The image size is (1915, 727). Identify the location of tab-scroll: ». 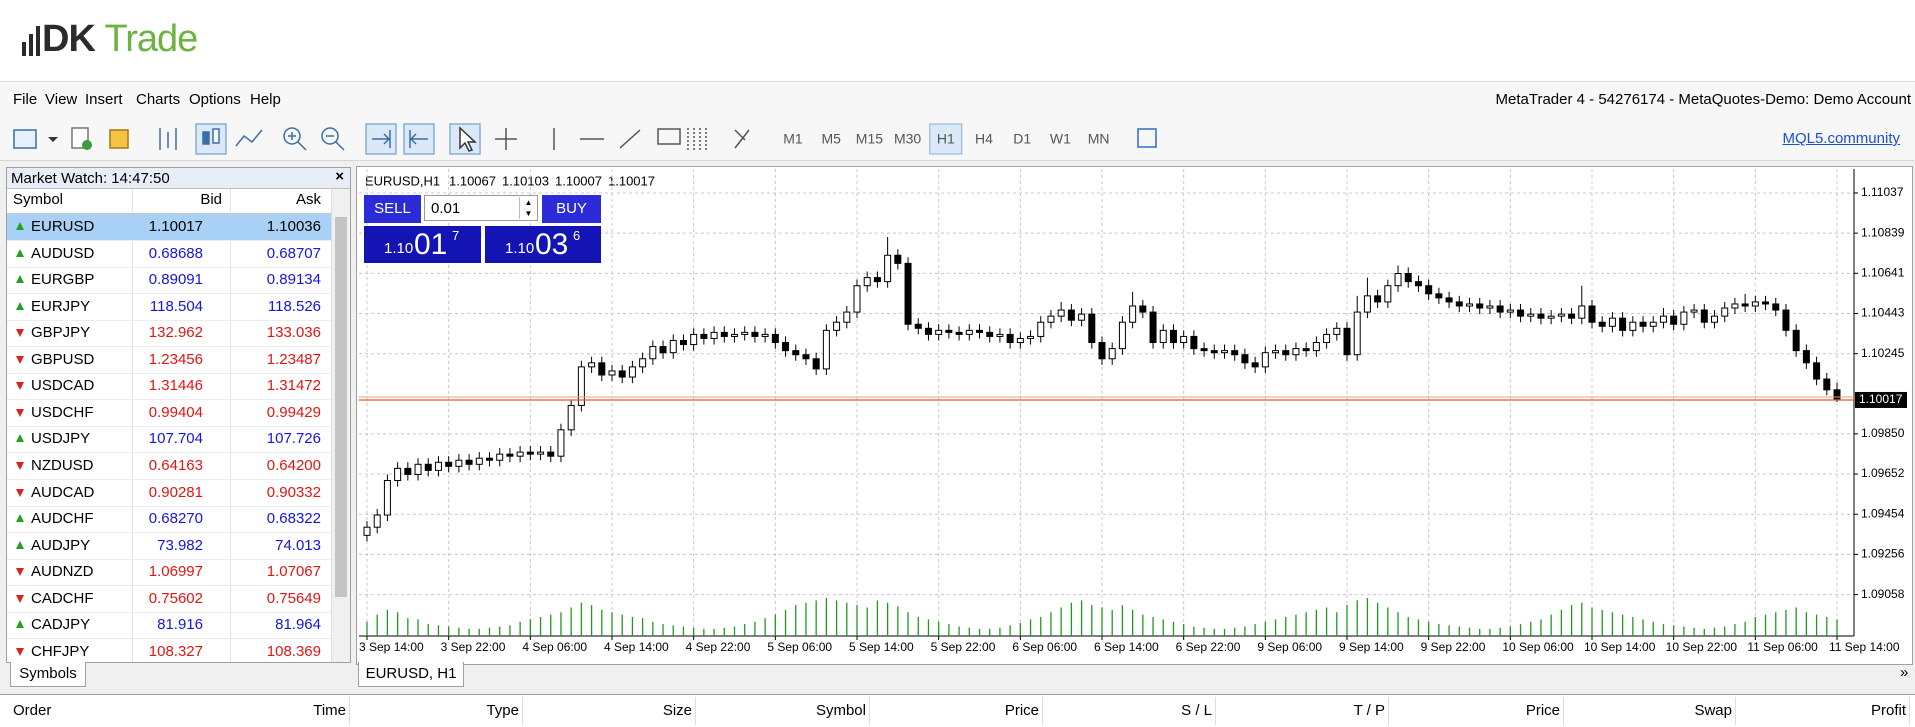
(1904, 672).